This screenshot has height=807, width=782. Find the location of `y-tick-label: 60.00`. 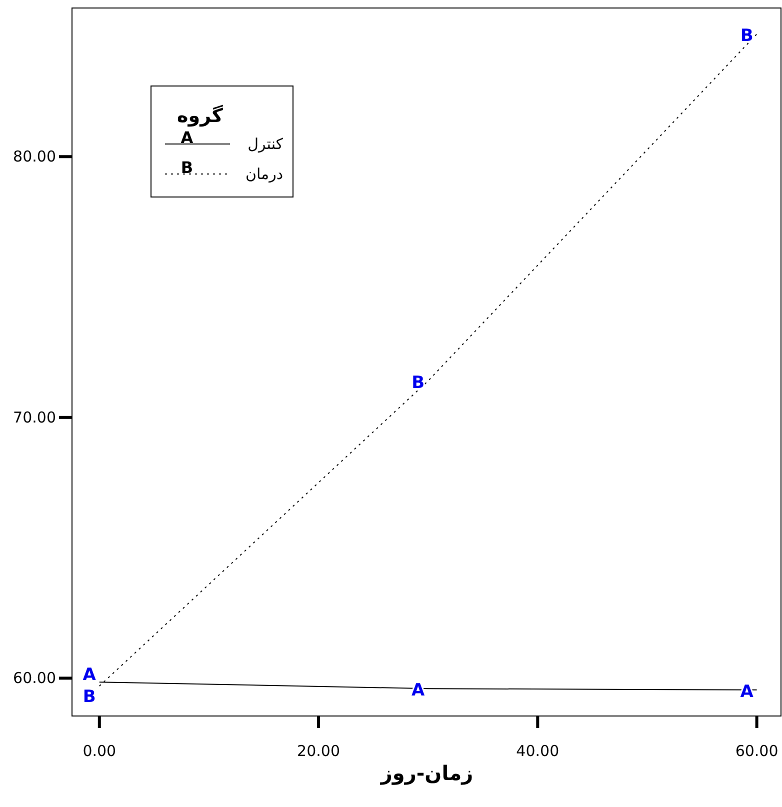

y-tick-label: 60.00 is located at coordinates (34, 678).